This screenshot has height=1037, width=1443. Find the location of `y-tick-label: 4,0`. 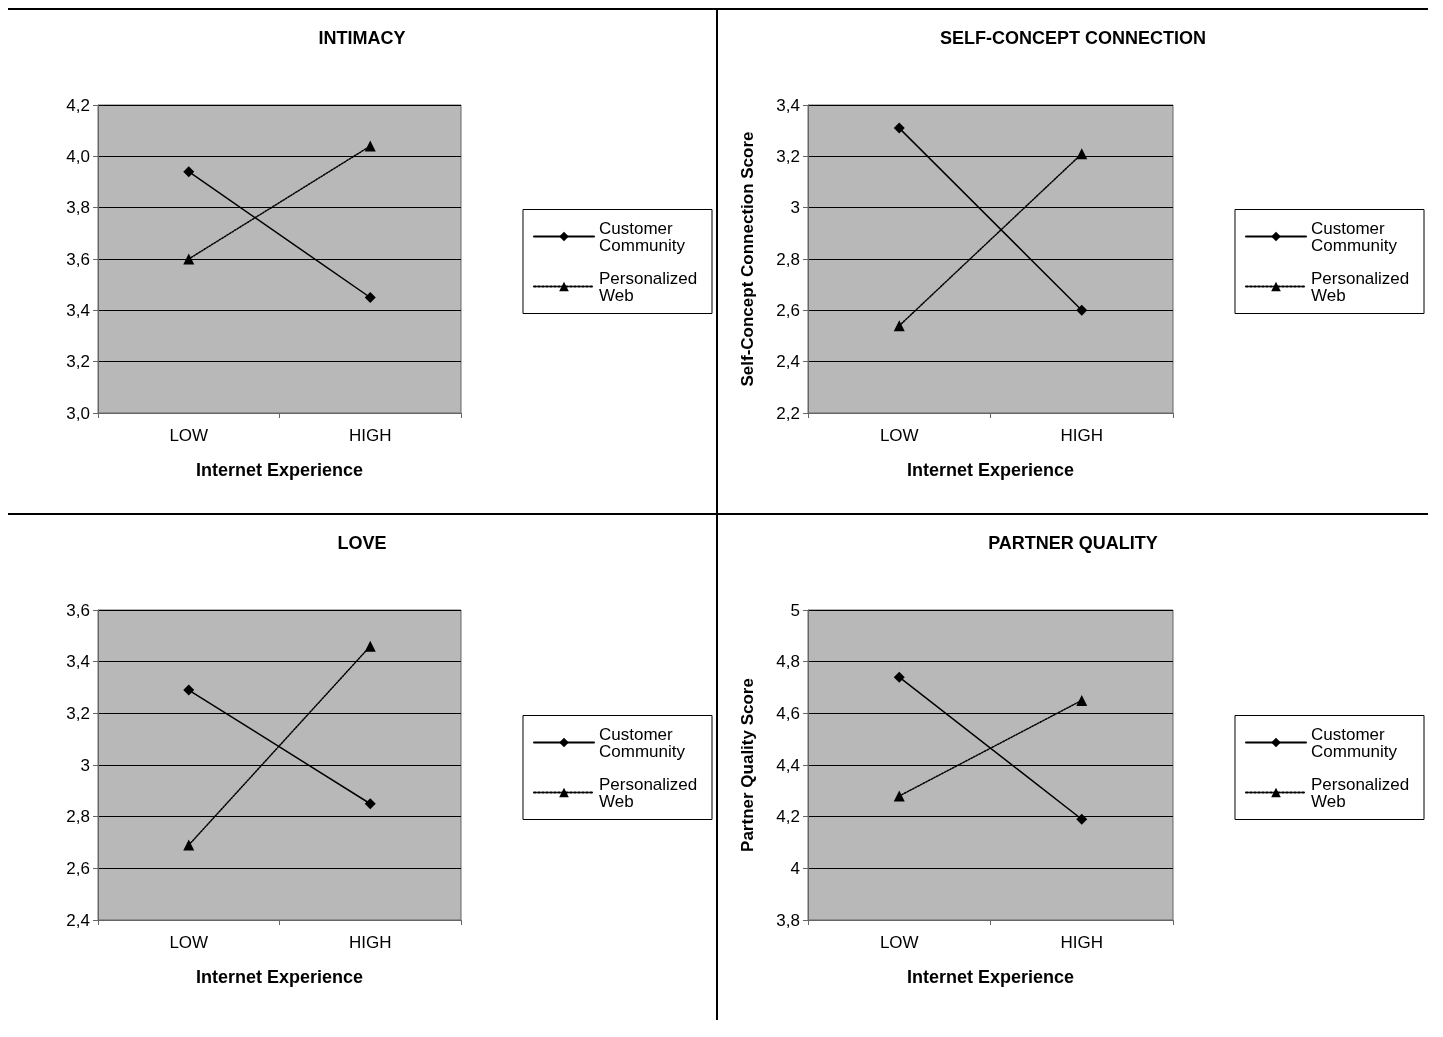

y-tick-label: 4,0 is located at coordinates (78, 156).